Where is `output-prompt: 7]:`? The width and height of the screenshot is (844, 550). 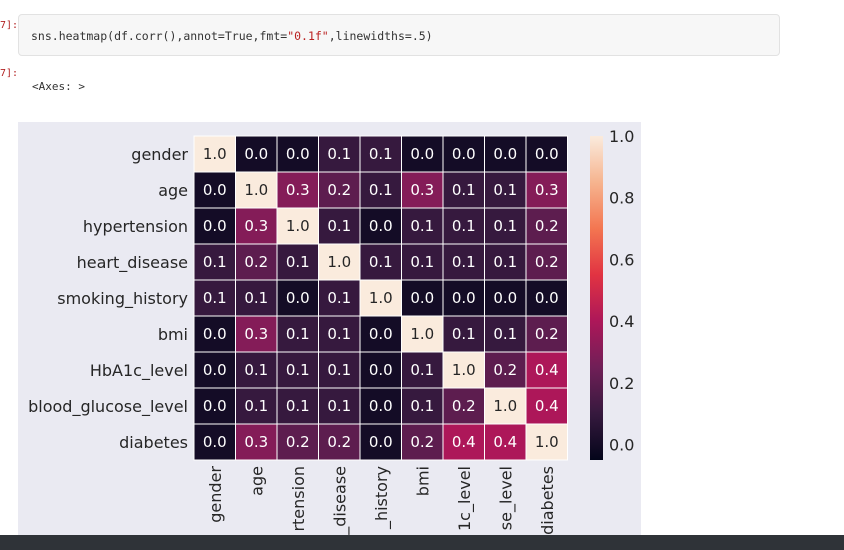
output-prompt: 7]: is located at coordinates (9, 73).